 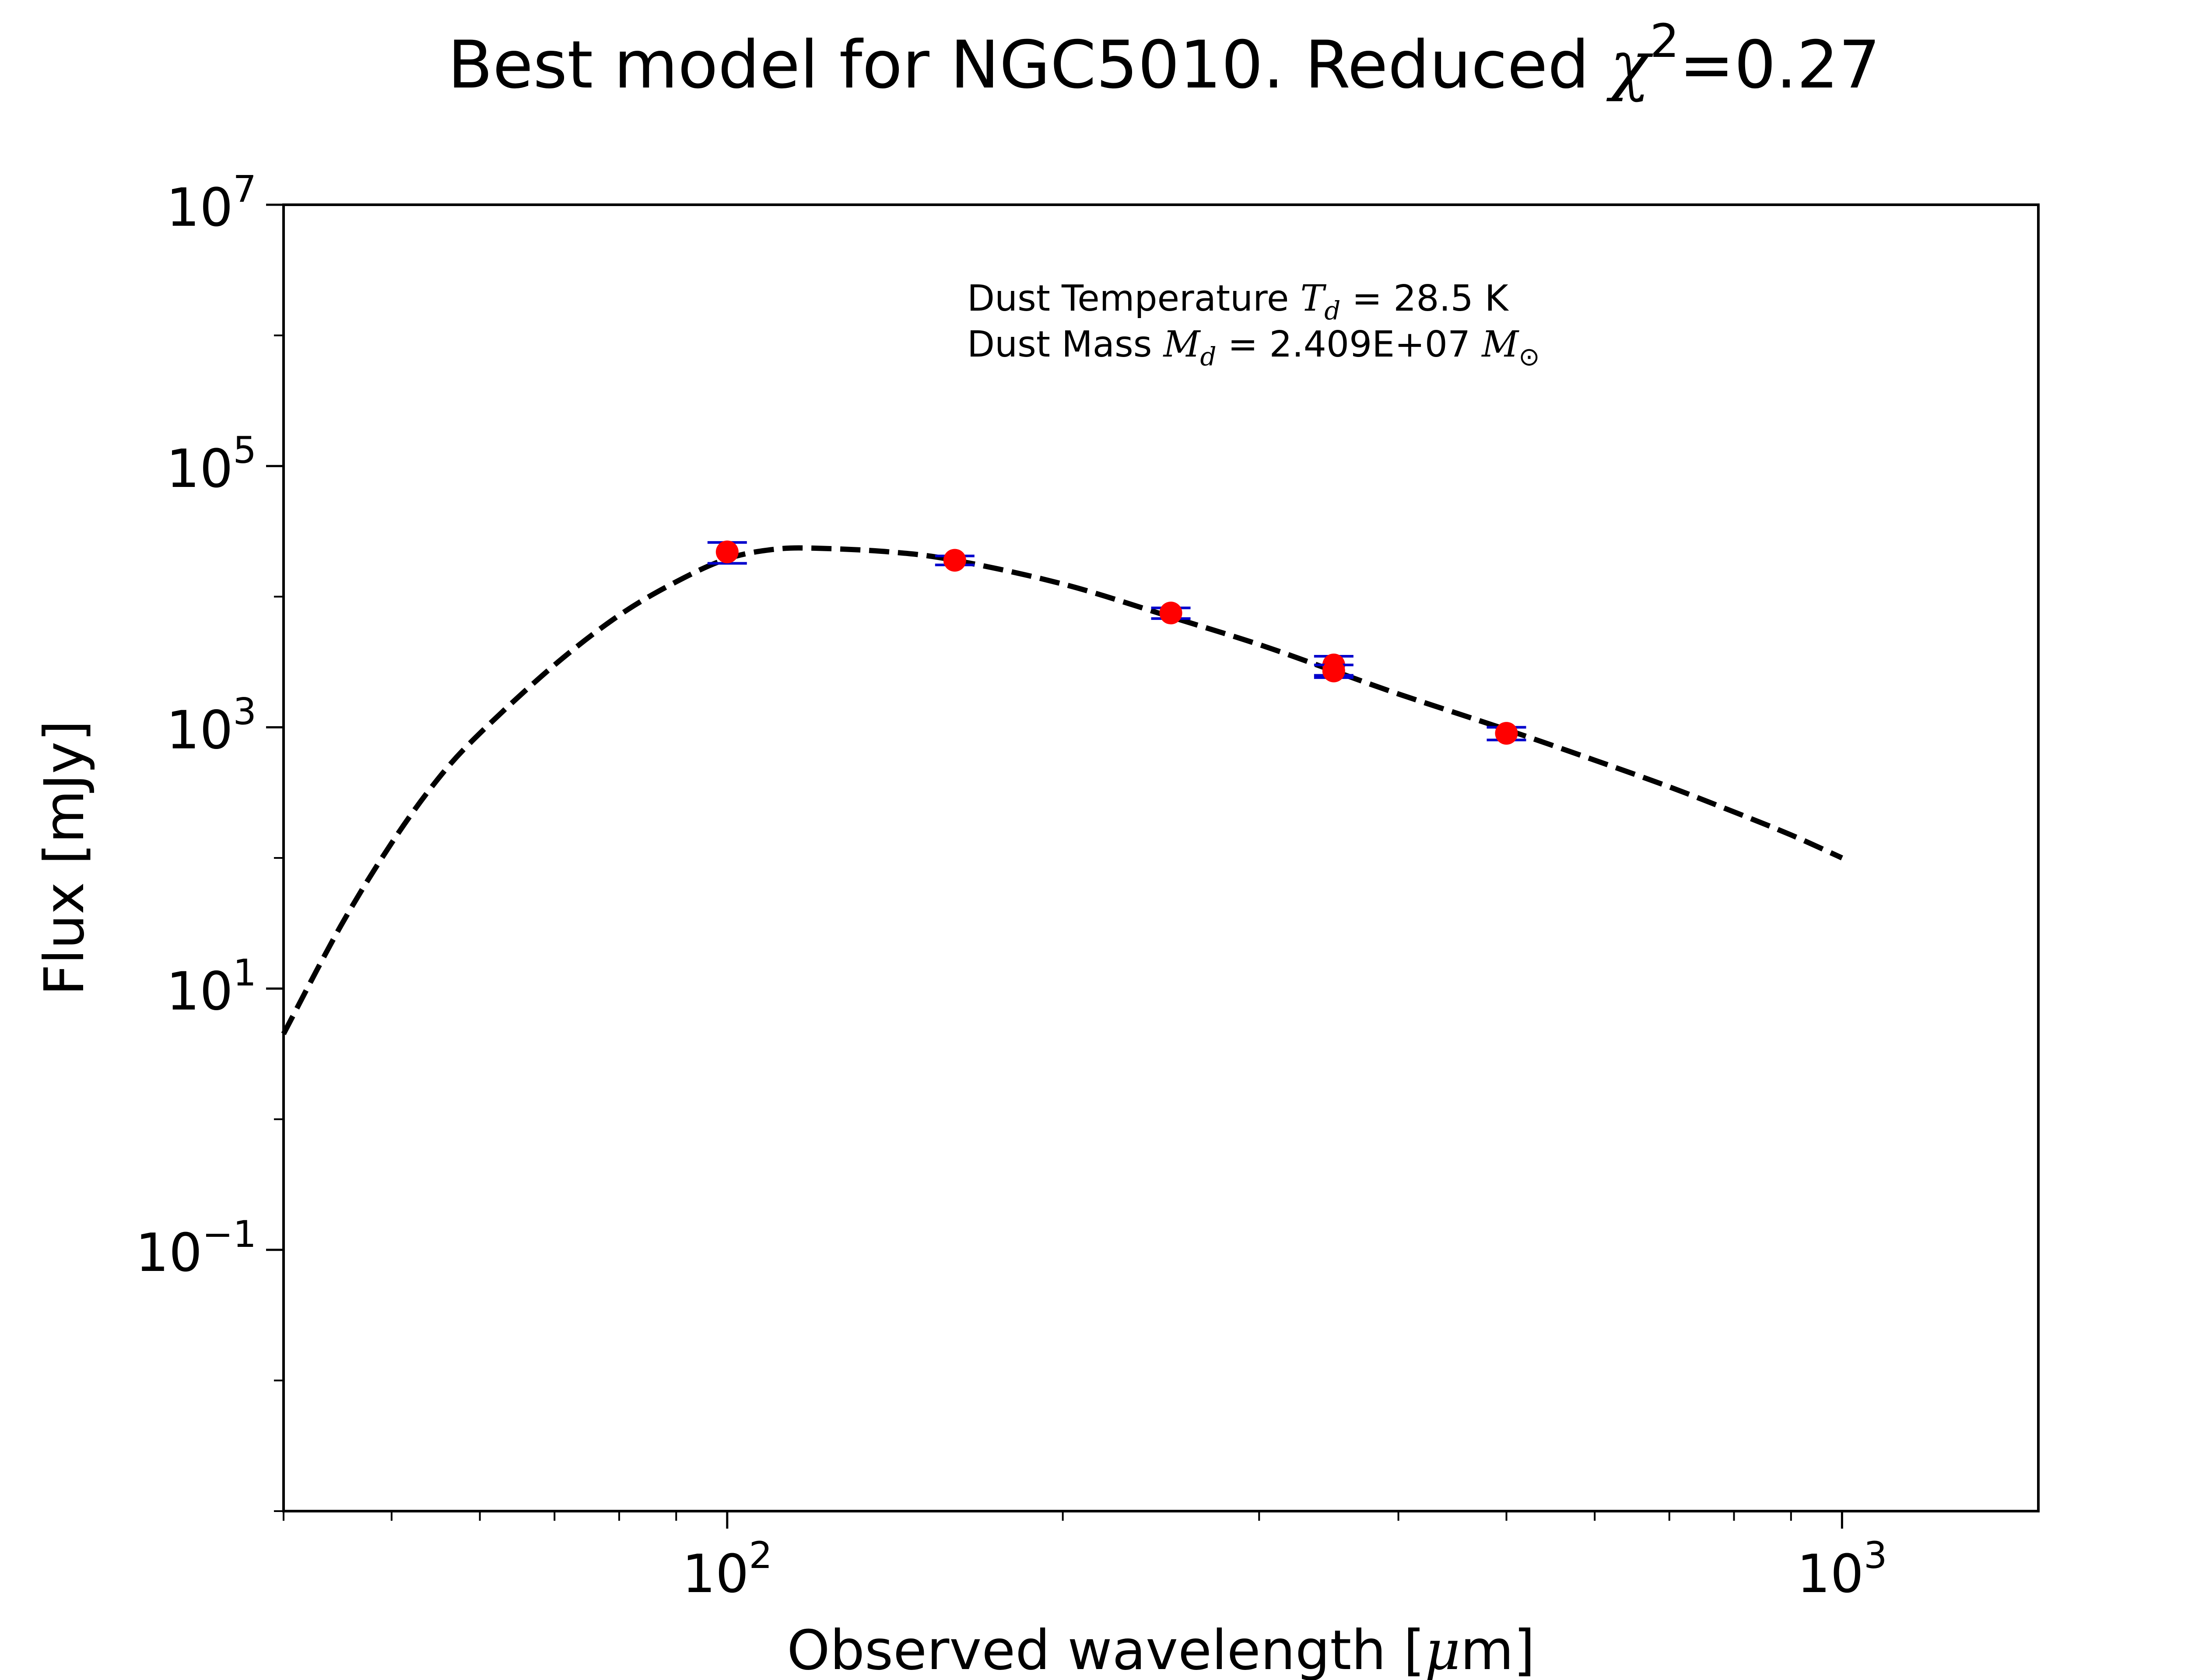 I want to click on chart-title: Best model for NGC5010. Reduced χ2=0.27, so click(x=1164, y=58).